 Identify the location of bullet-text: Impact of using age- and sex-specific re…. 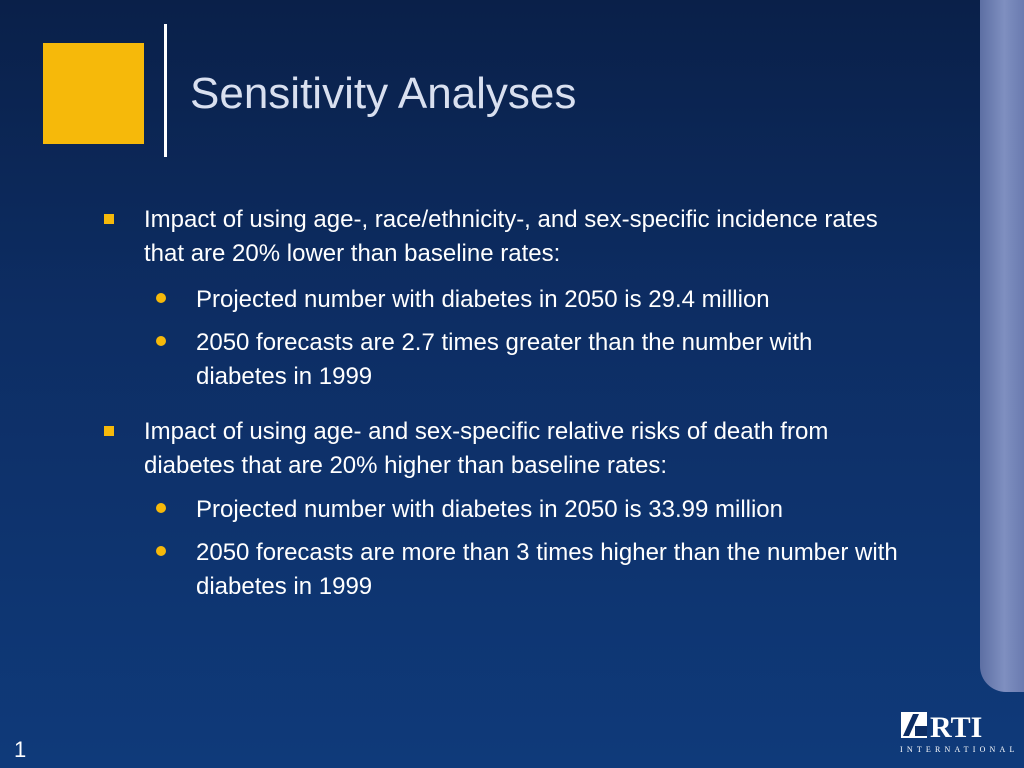
(486, 448).